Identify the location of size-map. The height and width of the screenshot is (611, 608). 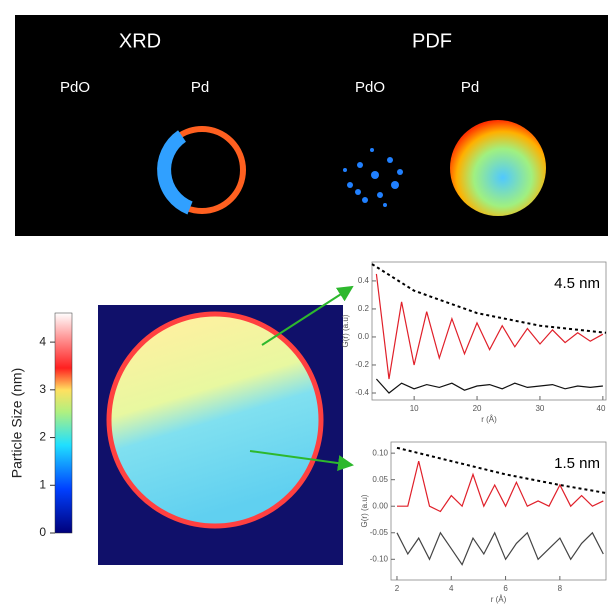
(215, 420).